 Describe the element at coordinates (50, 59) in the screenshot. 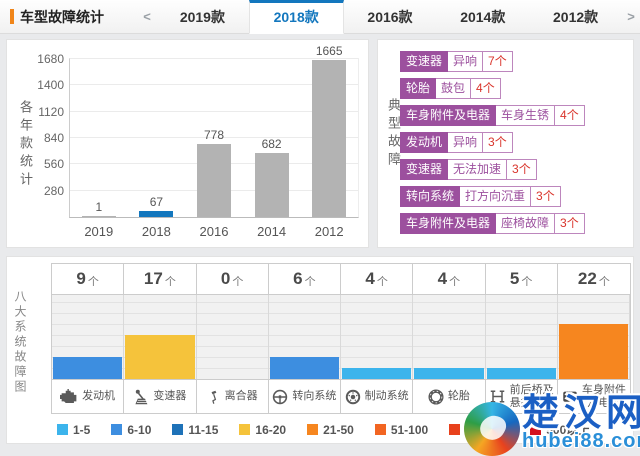

I see `y-axis-tick: 1680` at that location.